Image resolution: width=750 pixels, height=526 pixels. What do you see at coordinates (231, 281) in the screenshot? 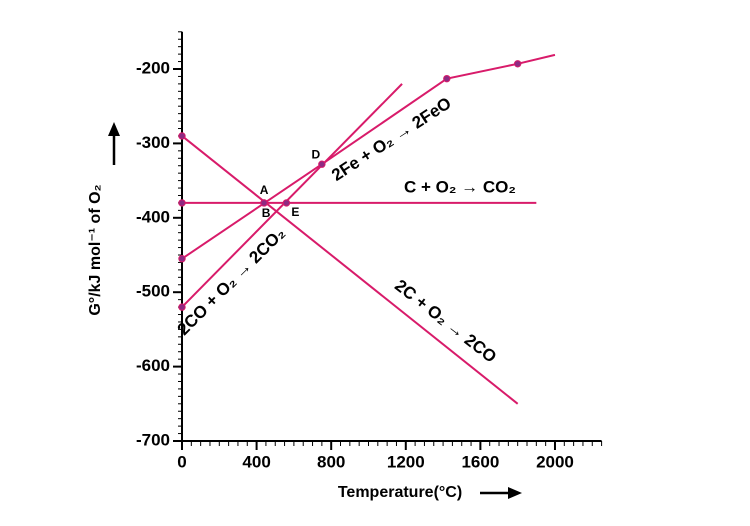
I see `reaction-label: 2CO + O₂ → 2CO₂` at bounding box center [231, 281].